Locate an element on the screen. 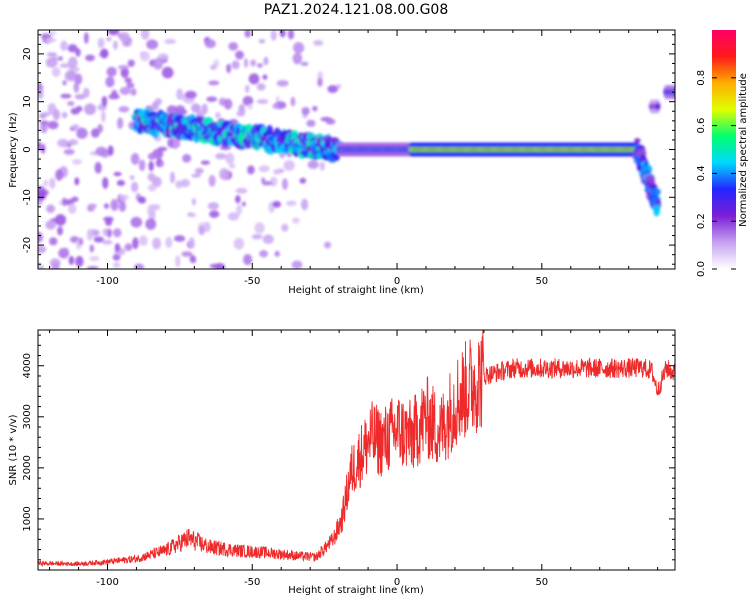 This screenshot has height=600, width=750. spec-xtick-label-3: 50 is located at coordinates (541, 281).